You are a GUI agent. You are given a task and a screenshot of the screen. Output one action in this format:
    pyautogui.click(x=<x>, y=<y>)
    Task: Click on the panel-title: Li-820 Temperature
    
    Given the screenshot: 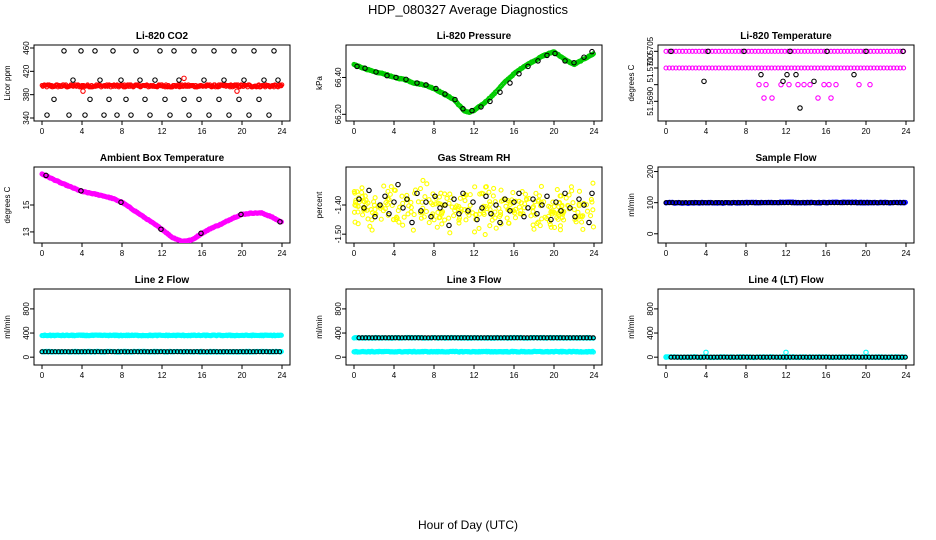 What is the action you would take?
    pyautogui.click(x=786, y=36)
    